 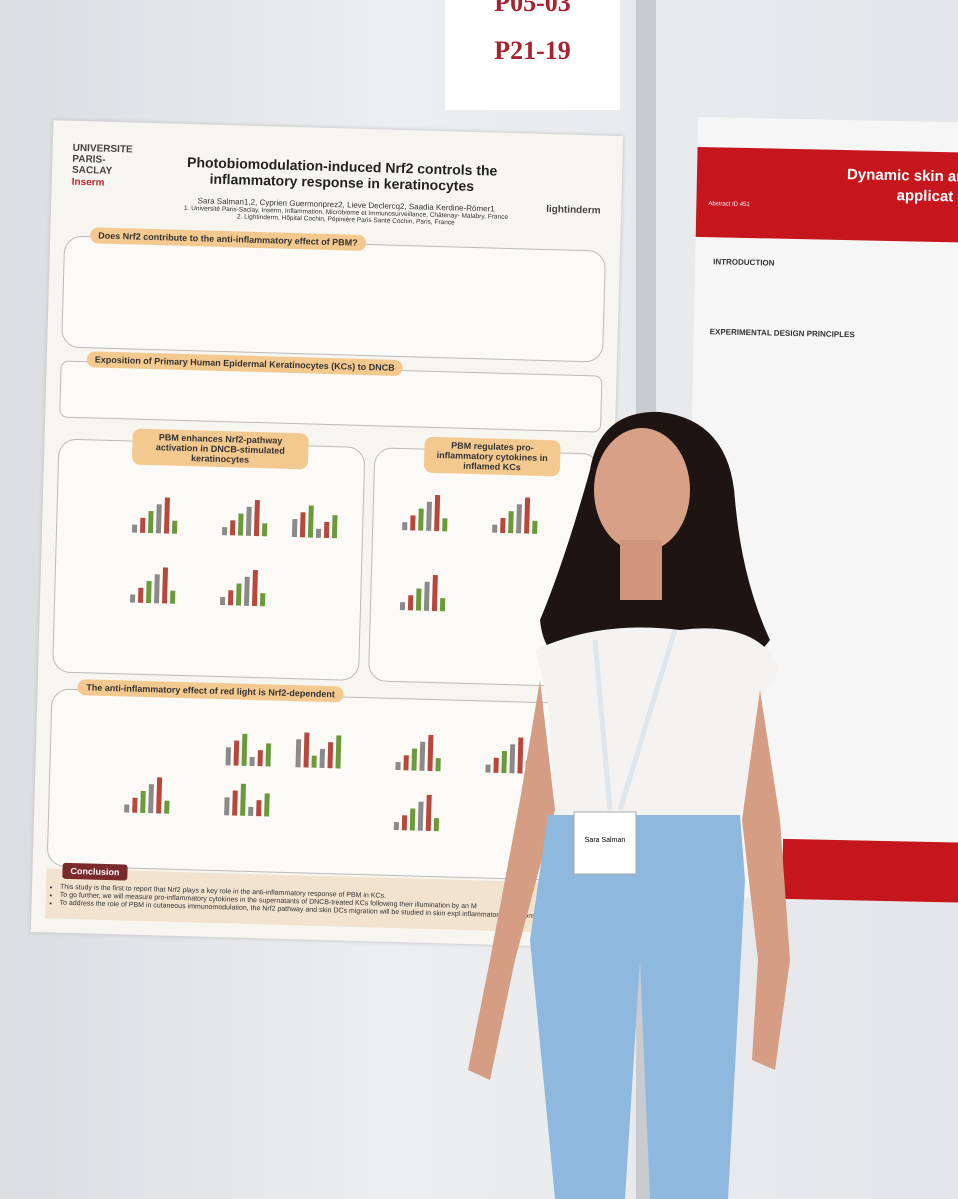 I want to click on neck, so click(x=641, y=570).